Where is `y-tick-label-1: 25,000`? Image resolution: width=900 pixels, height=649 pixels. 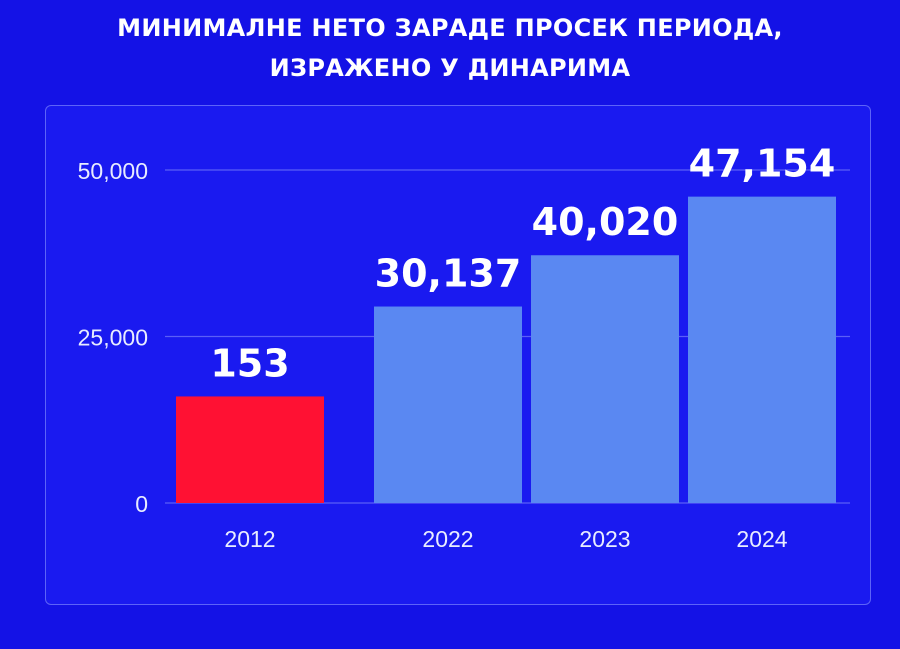 y-tick-label-1: 25,000 is located at coordinates (113, 338).